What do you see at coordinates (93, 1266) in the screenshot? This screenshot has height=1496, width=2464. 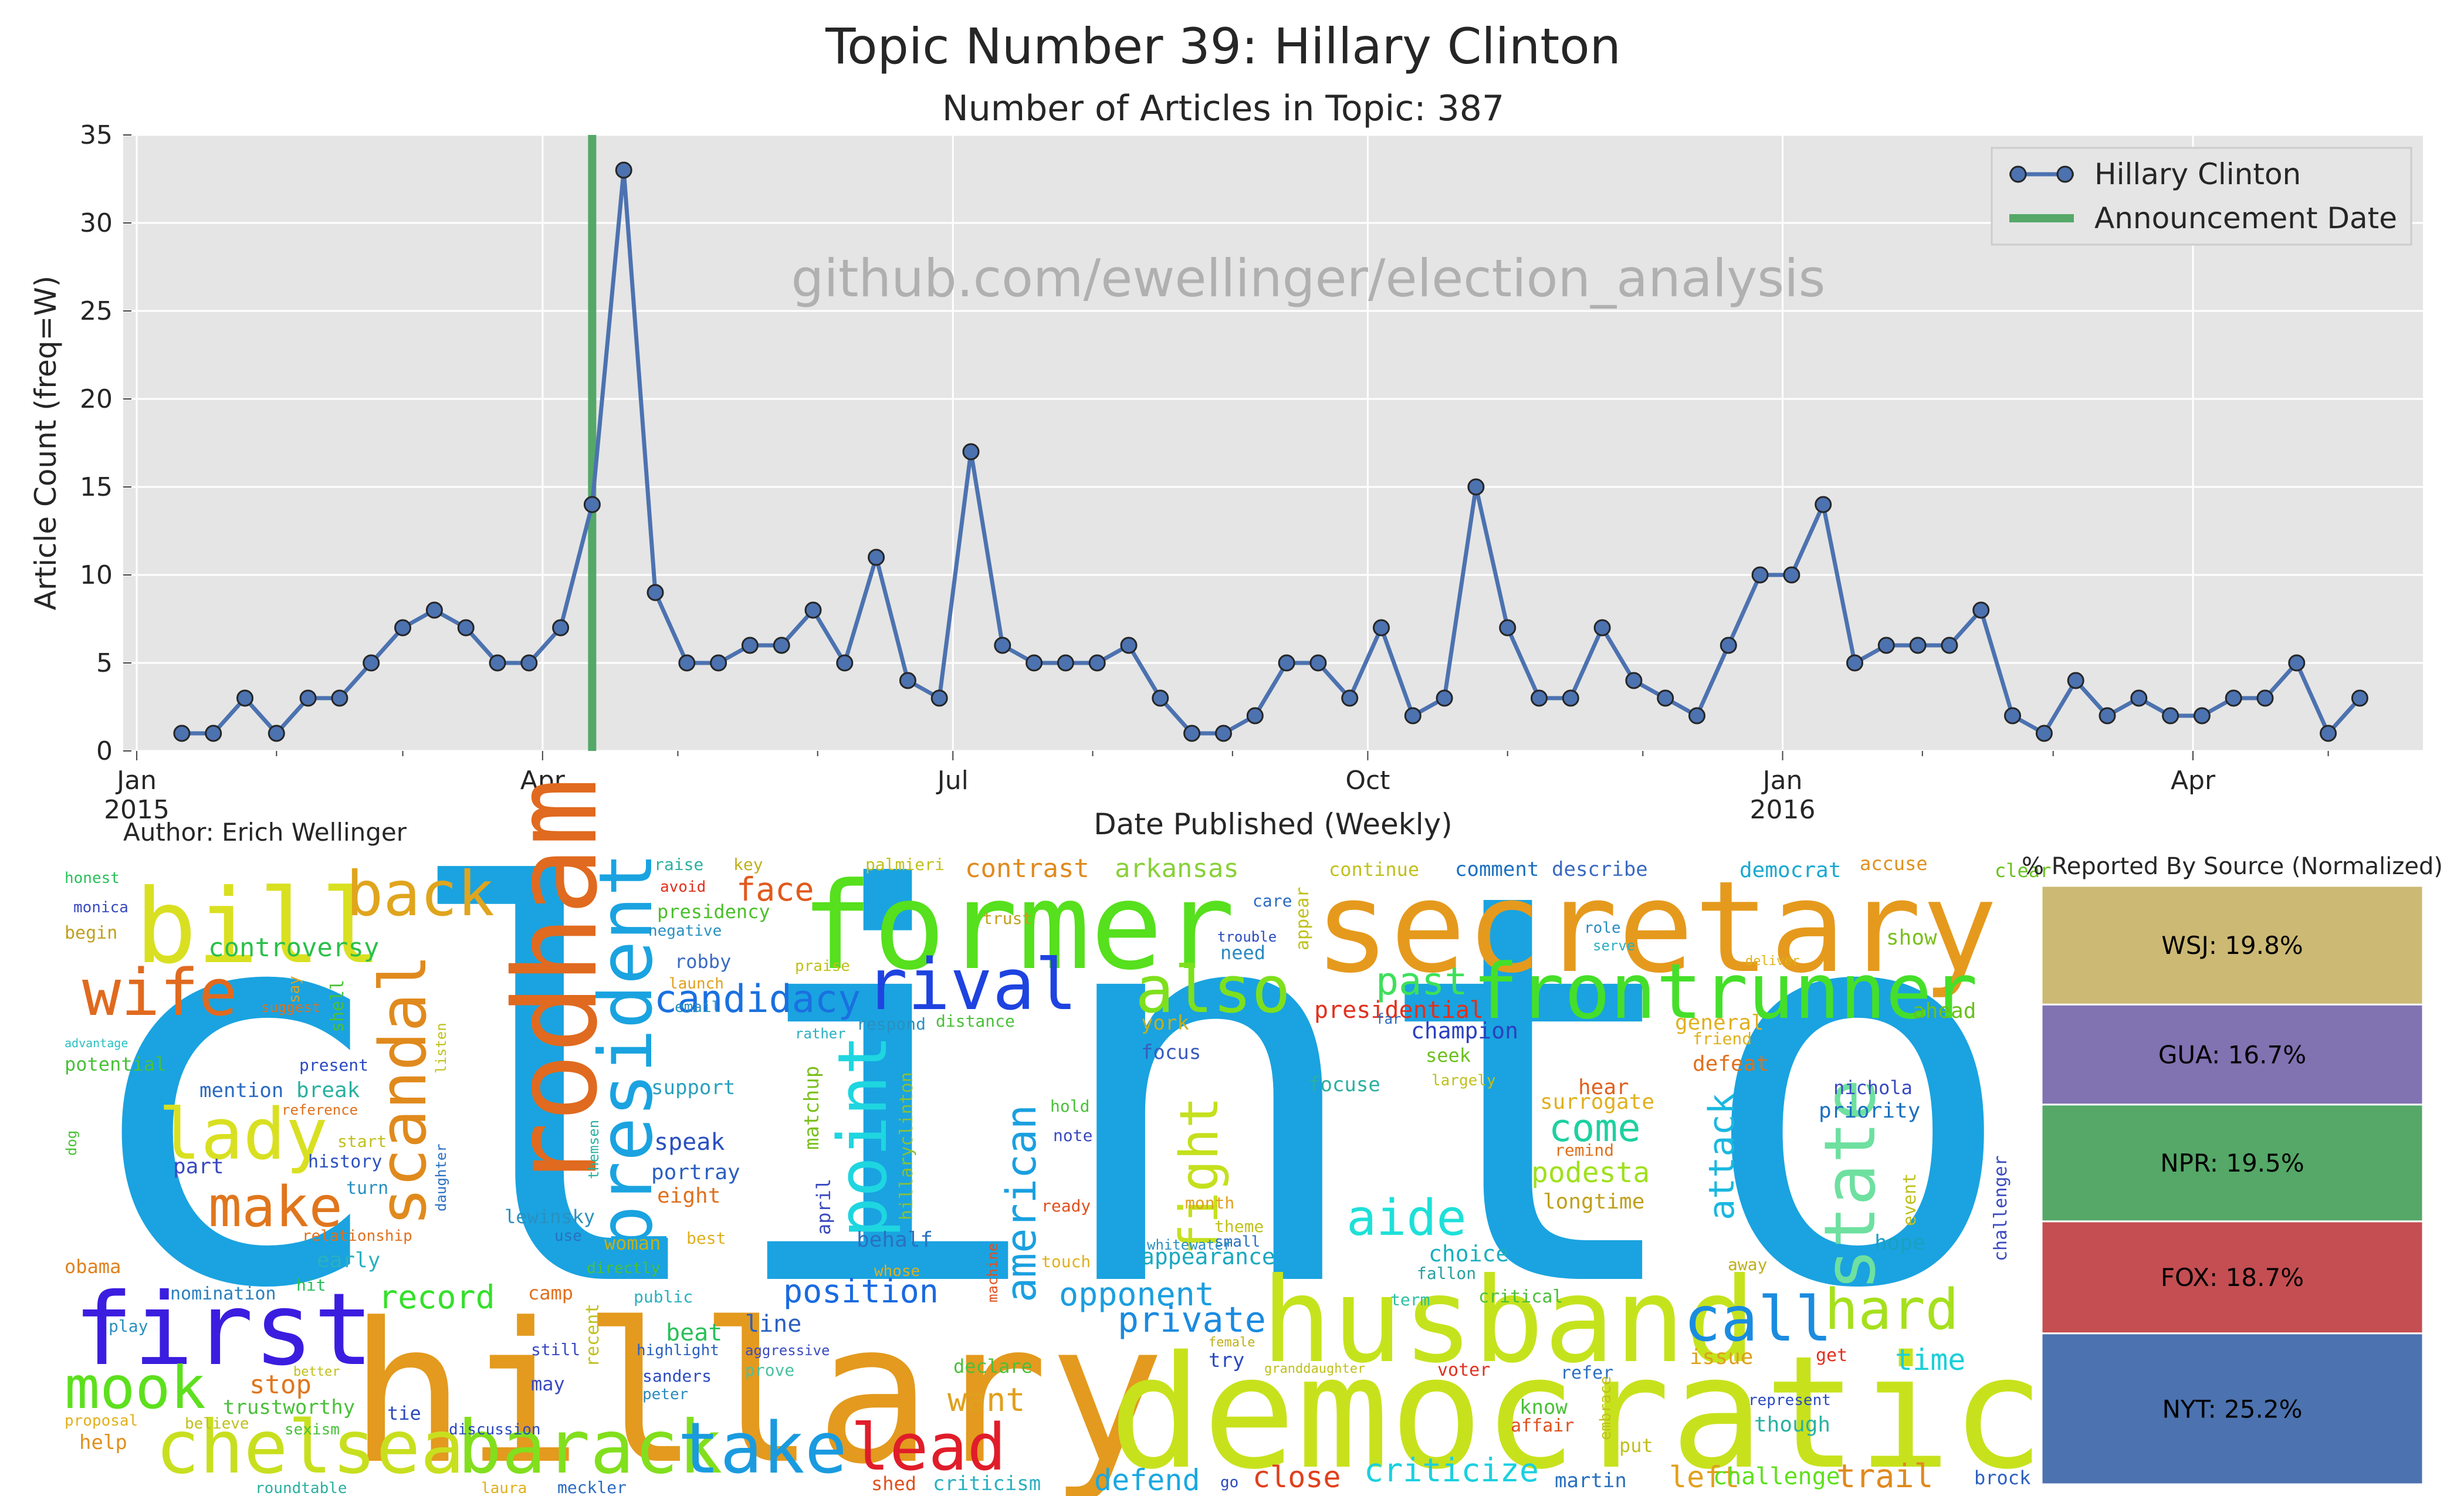 I see `word-obama: obama` at bounding box center [93, 1266].